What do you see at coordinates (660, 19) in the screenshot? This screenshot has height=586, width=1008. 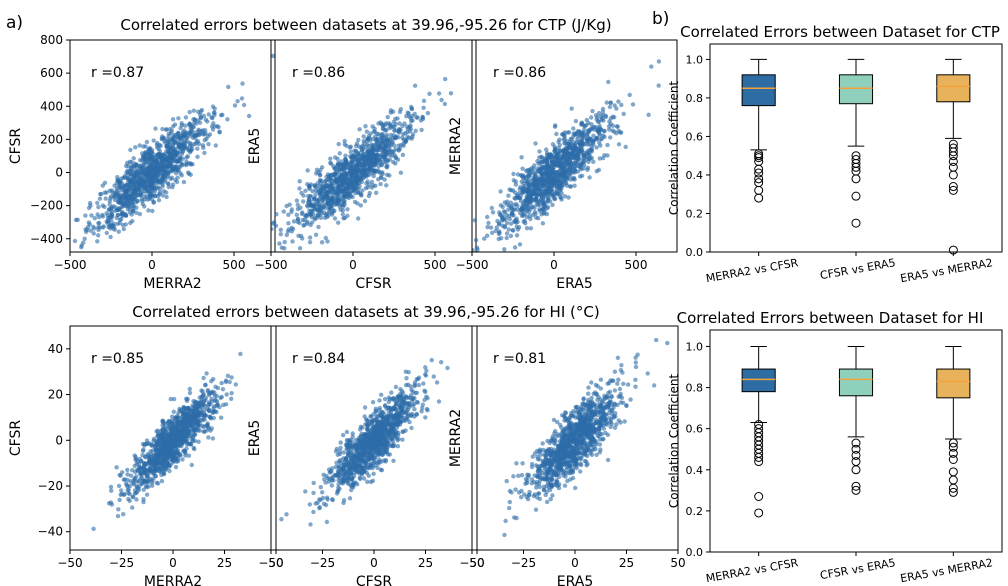 I see `panel-label-b: b)` at bounding box center [660, 19].